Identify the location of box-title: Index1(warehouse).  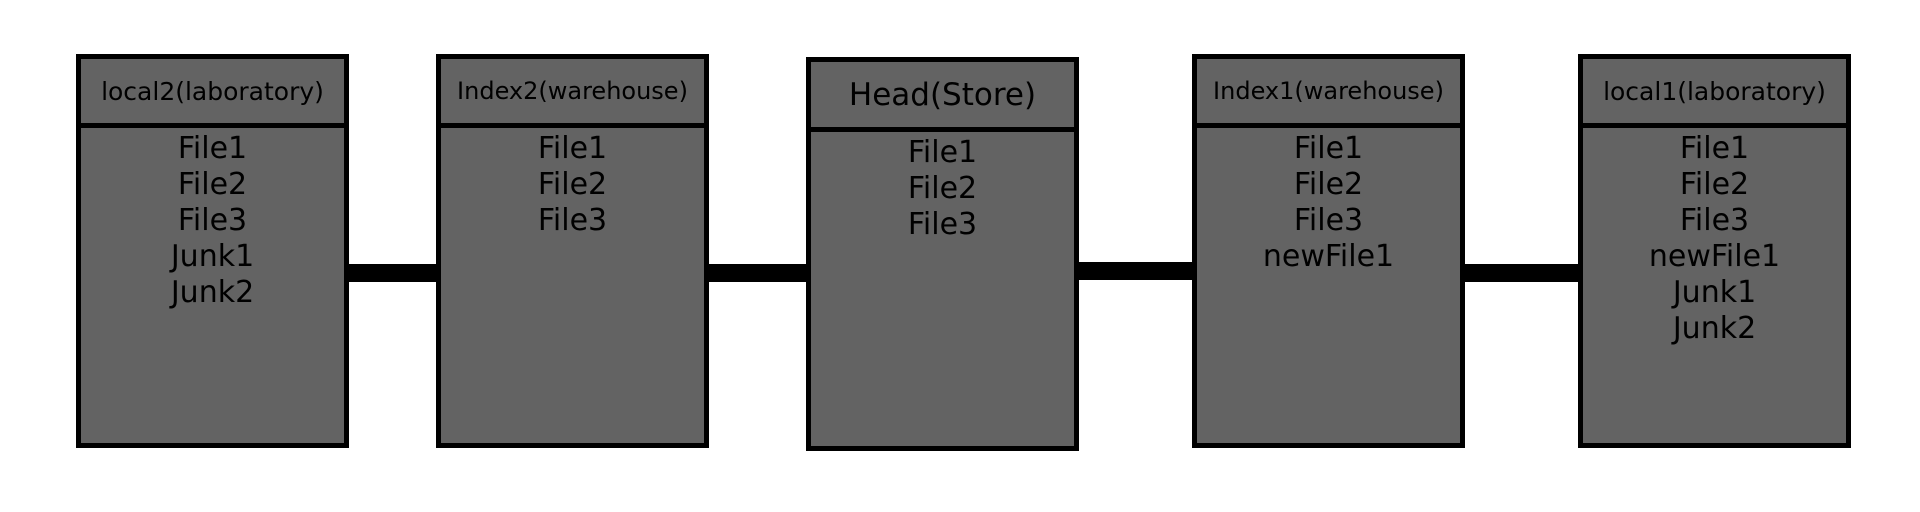
(1328, 91).